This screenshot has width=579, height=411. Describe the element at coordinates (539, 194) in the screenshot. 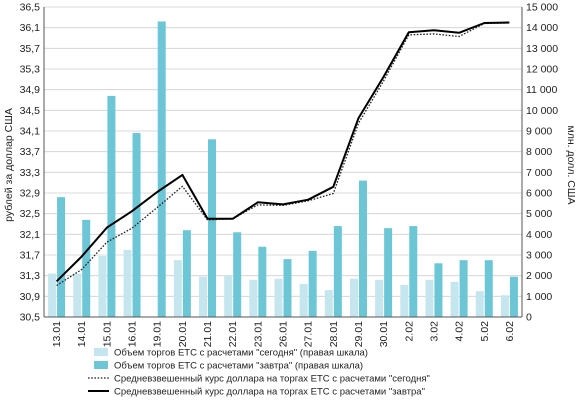

I see `right-tick-label: 6 000` at that location.